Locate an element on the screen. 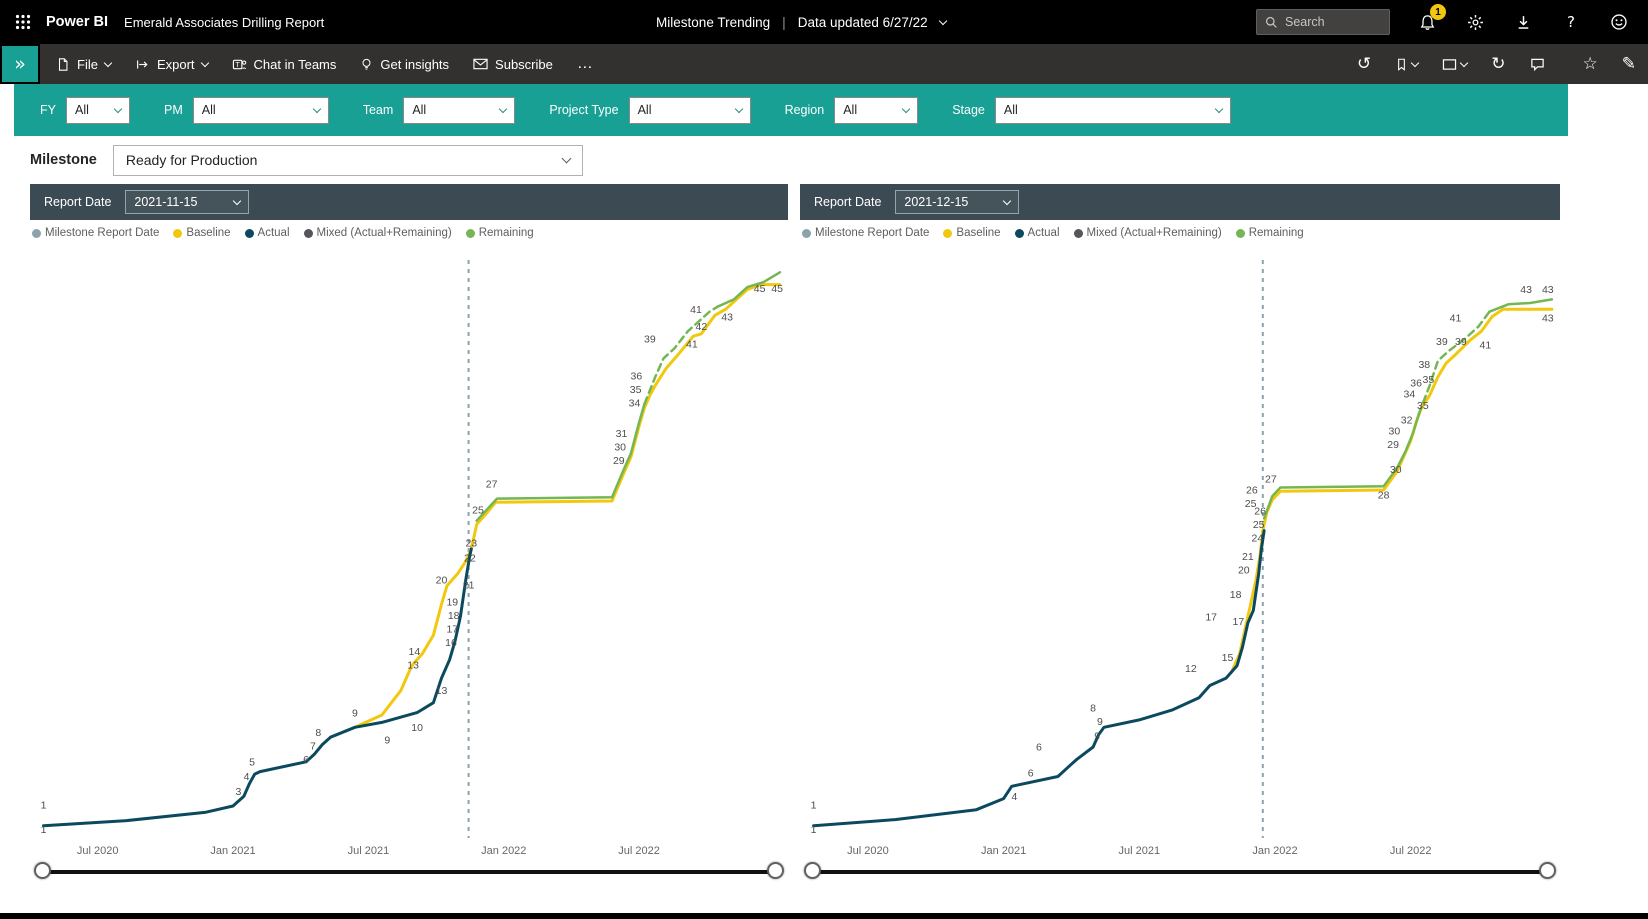  comments-button is located at coordinates (1537, 64).